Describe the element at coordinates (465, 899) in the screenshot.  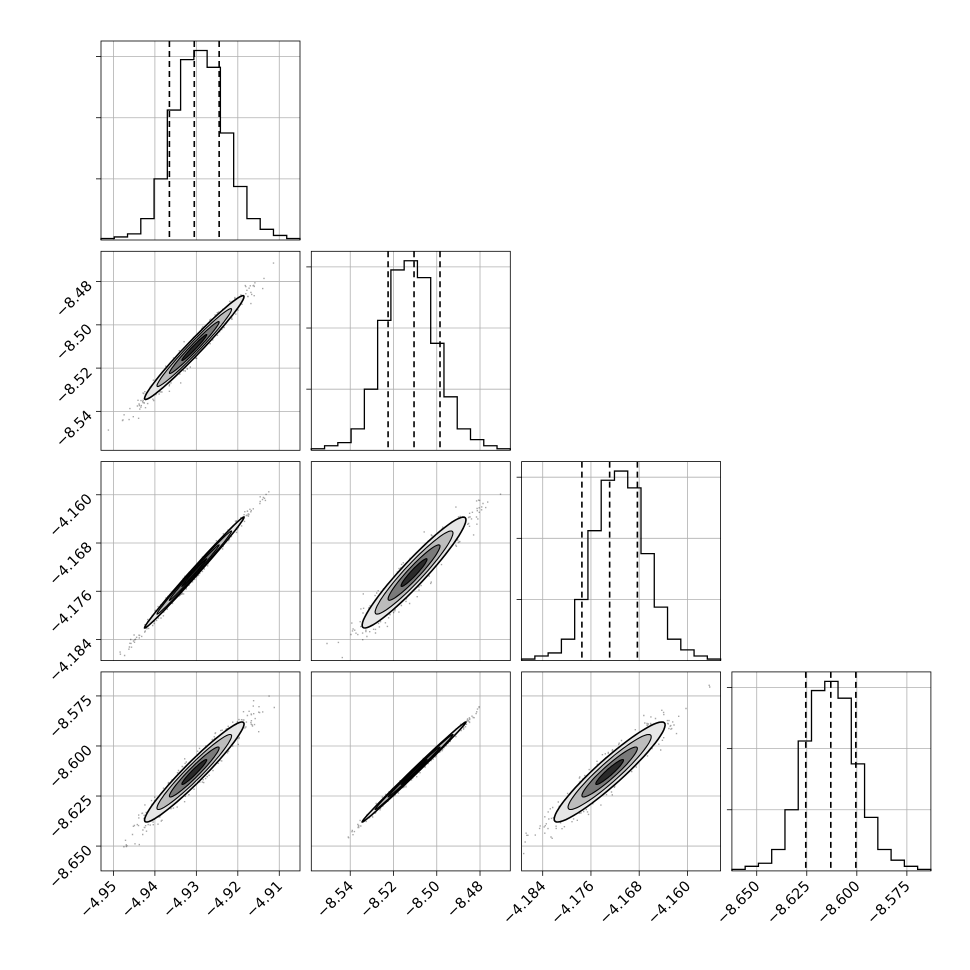
I see `x-tick-label: −8.48` at that location.